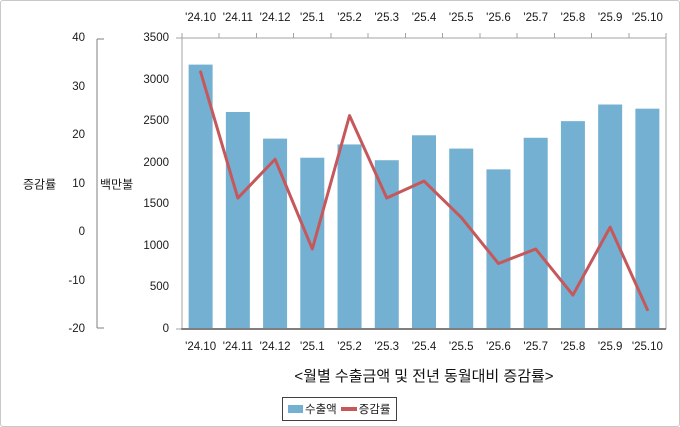 The height and width of the screenshot is (427, 680). Describe the element at coordinates (349, 347) in the screenshot. I see `bottom-category-label: '25.2` at that location.